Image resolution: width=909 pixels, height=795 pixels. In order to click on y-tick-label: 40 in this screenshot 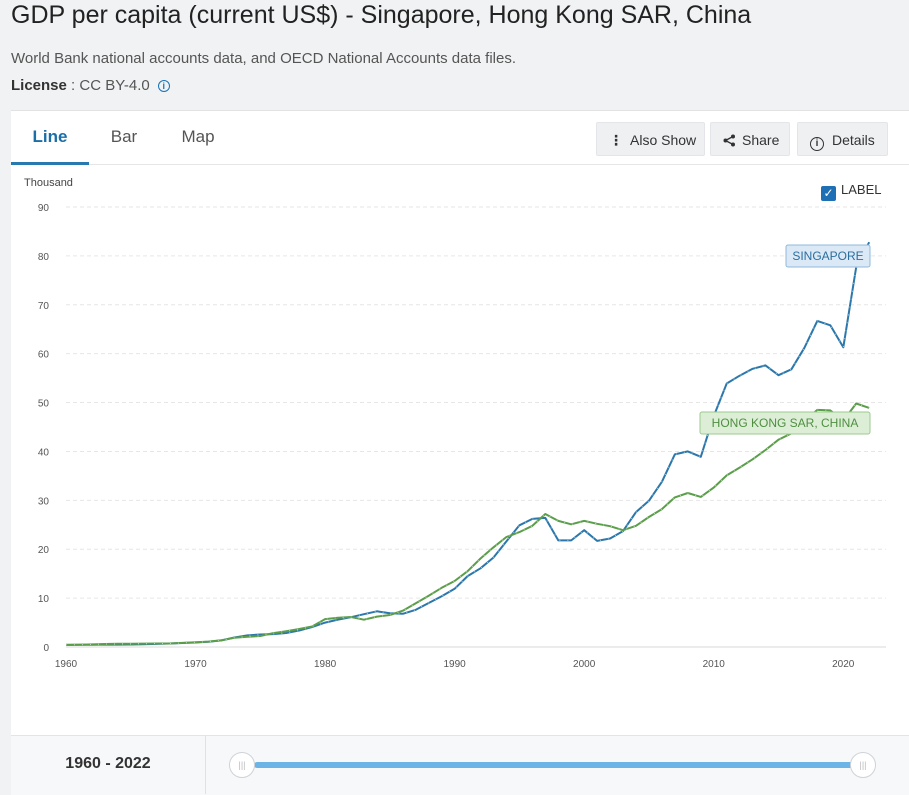, I will do `click(44, 452)`.